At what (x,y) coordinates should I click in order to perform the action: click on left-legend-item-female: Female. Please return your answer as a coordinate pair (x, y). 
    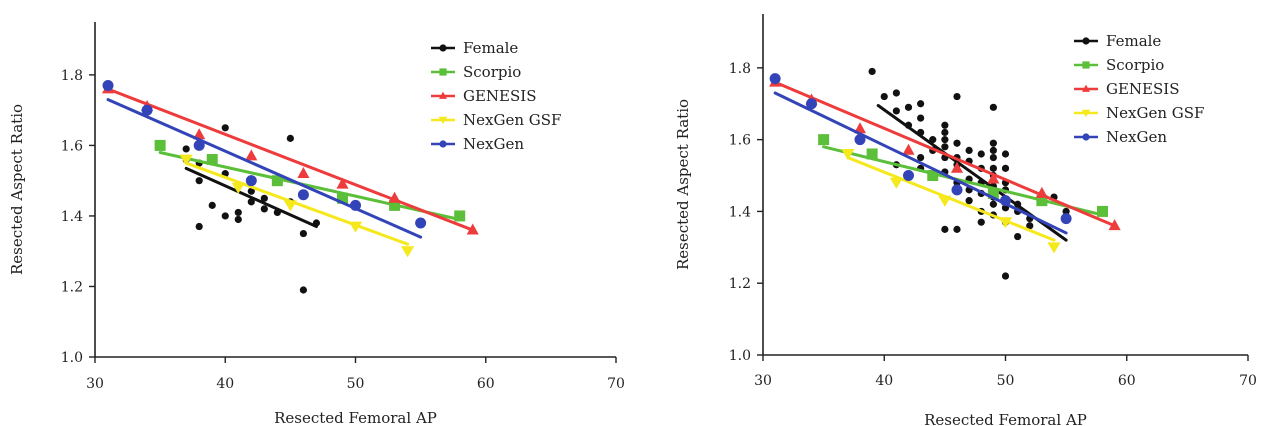
    Looking at the image, I should click on (474, 48).